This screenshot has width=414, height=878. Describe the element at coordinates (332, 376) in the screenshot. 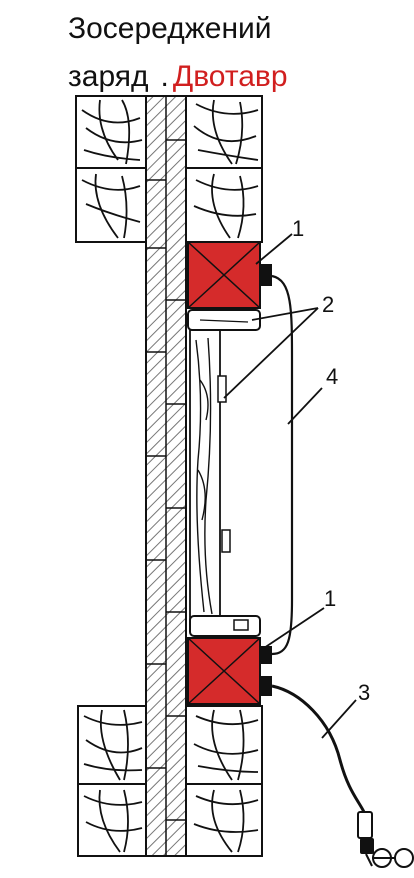

I see `label-cord-upper: 4` at that location.